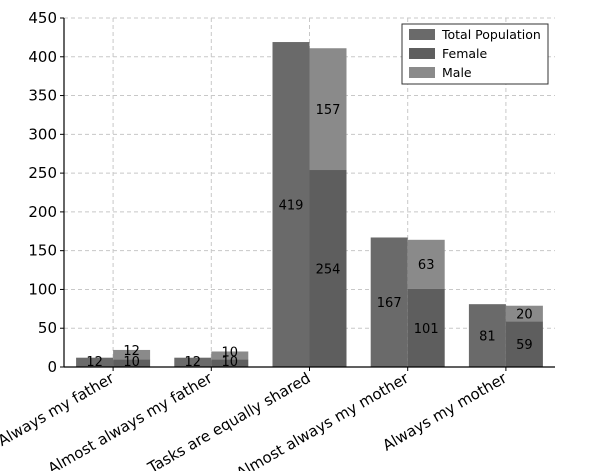 This screenshot has height=471, width=600. I want to click on data-label-total-population: 81, so click(487, 337).